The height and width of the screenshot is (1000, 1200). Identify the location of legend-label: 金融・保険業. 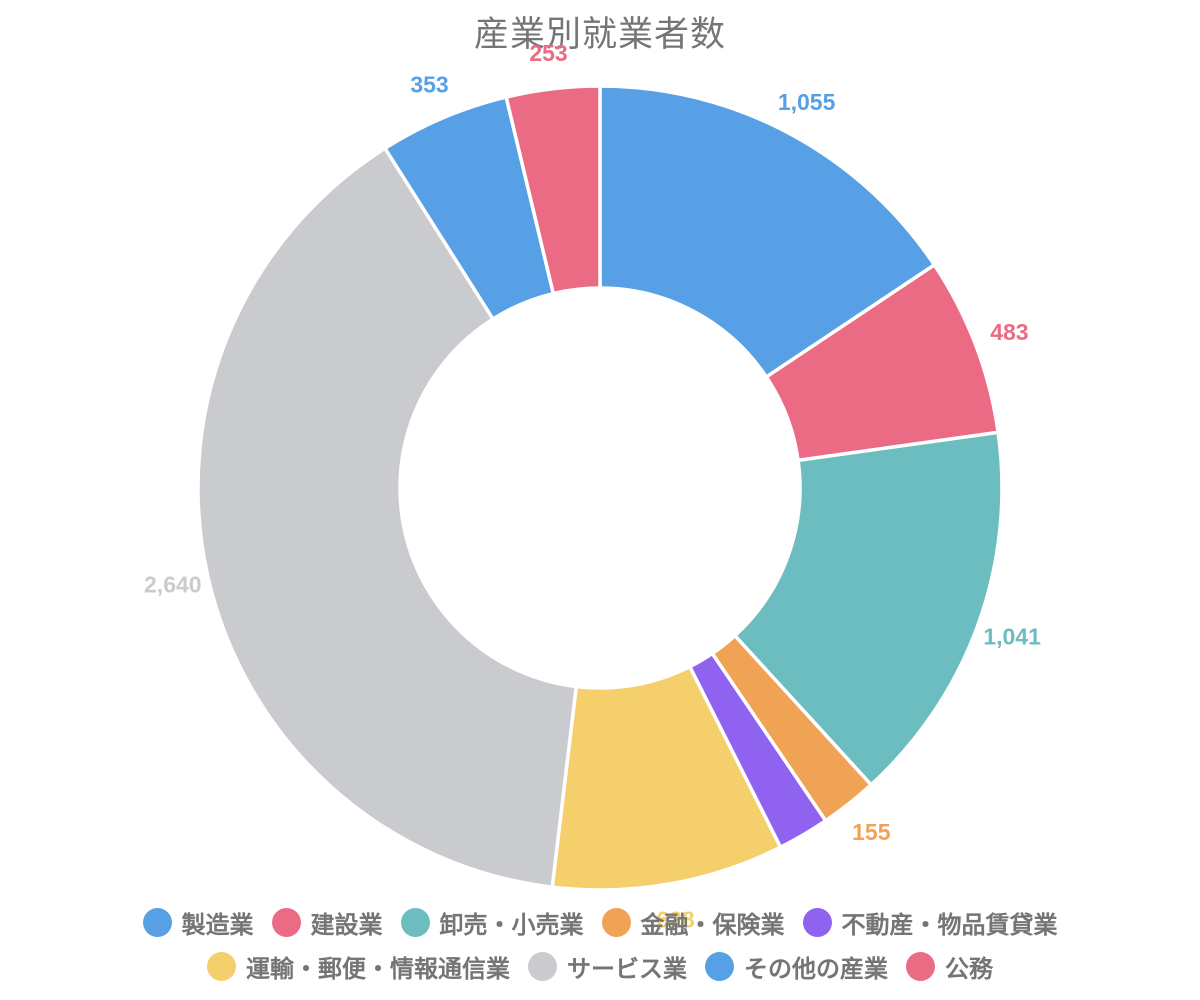
(712, 925).